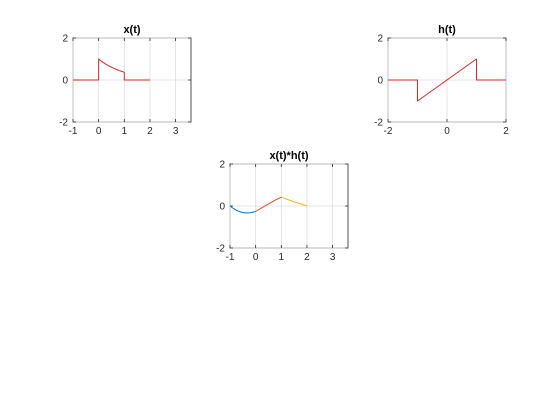 The width and height of the screenshot is (560, 420). I want to click on subplot-3: -1 0 1 2 3 -2 0 2 x(t)*h(t), so click(282, 206).